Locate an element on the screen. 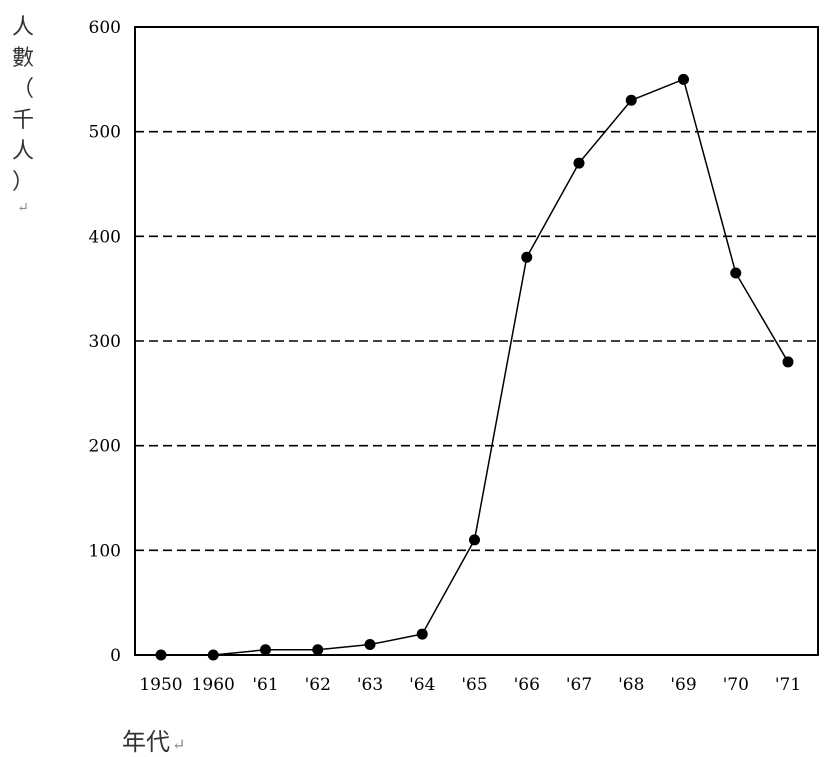  y-tick-label: 200 is located at coordinates (105, 447).